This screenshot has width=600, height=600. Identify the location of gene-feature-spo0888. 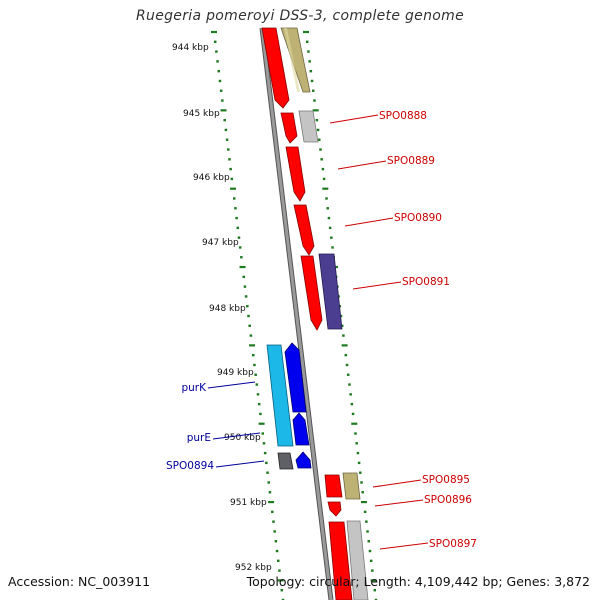
(289, 128).